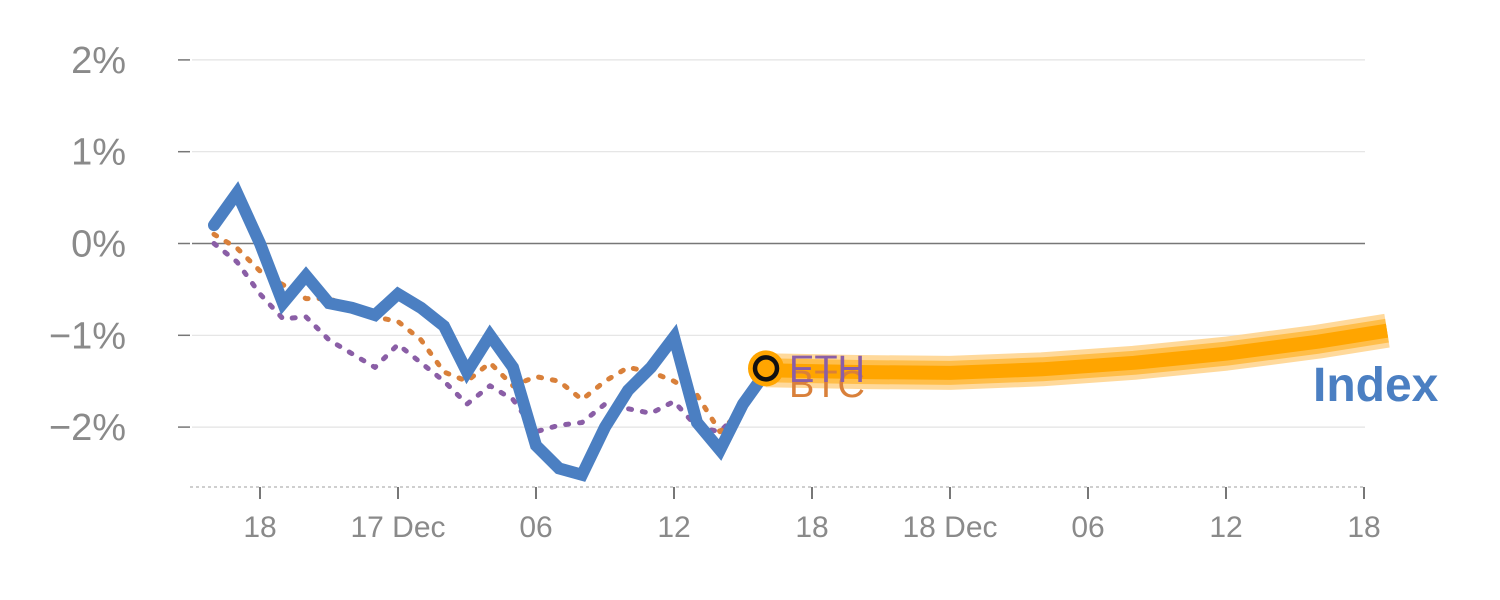 Image resolution: width=1500 pixels, height=600 pixels. What do you see at coordinates (87, 428) in the screenshot?
I see `y-tick-label: −2%` at bounding box center [87, 428].